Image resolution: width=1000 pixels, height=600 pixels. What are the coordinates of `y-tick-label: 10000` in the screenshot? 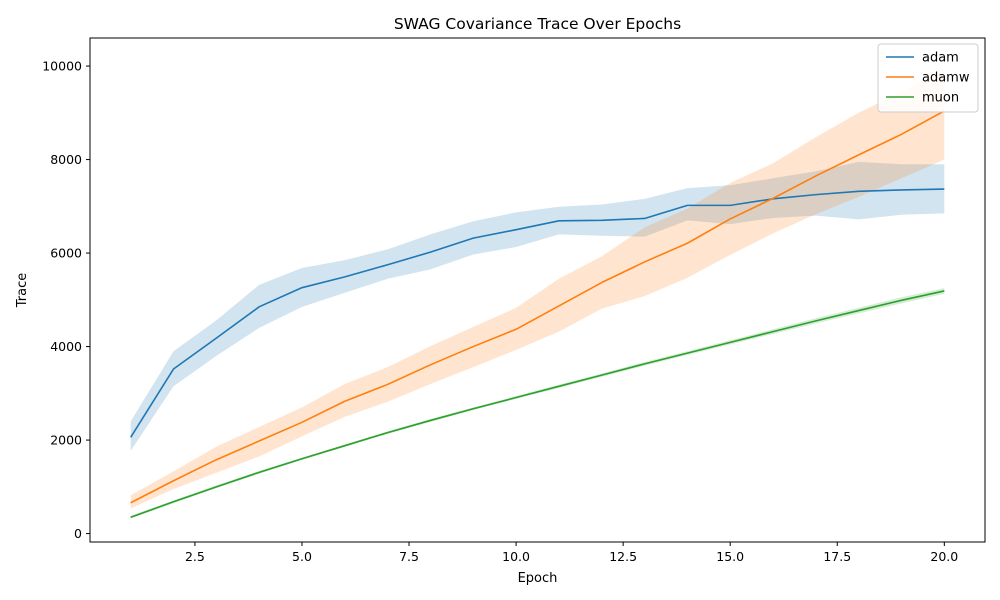 It's located at (62, 66).